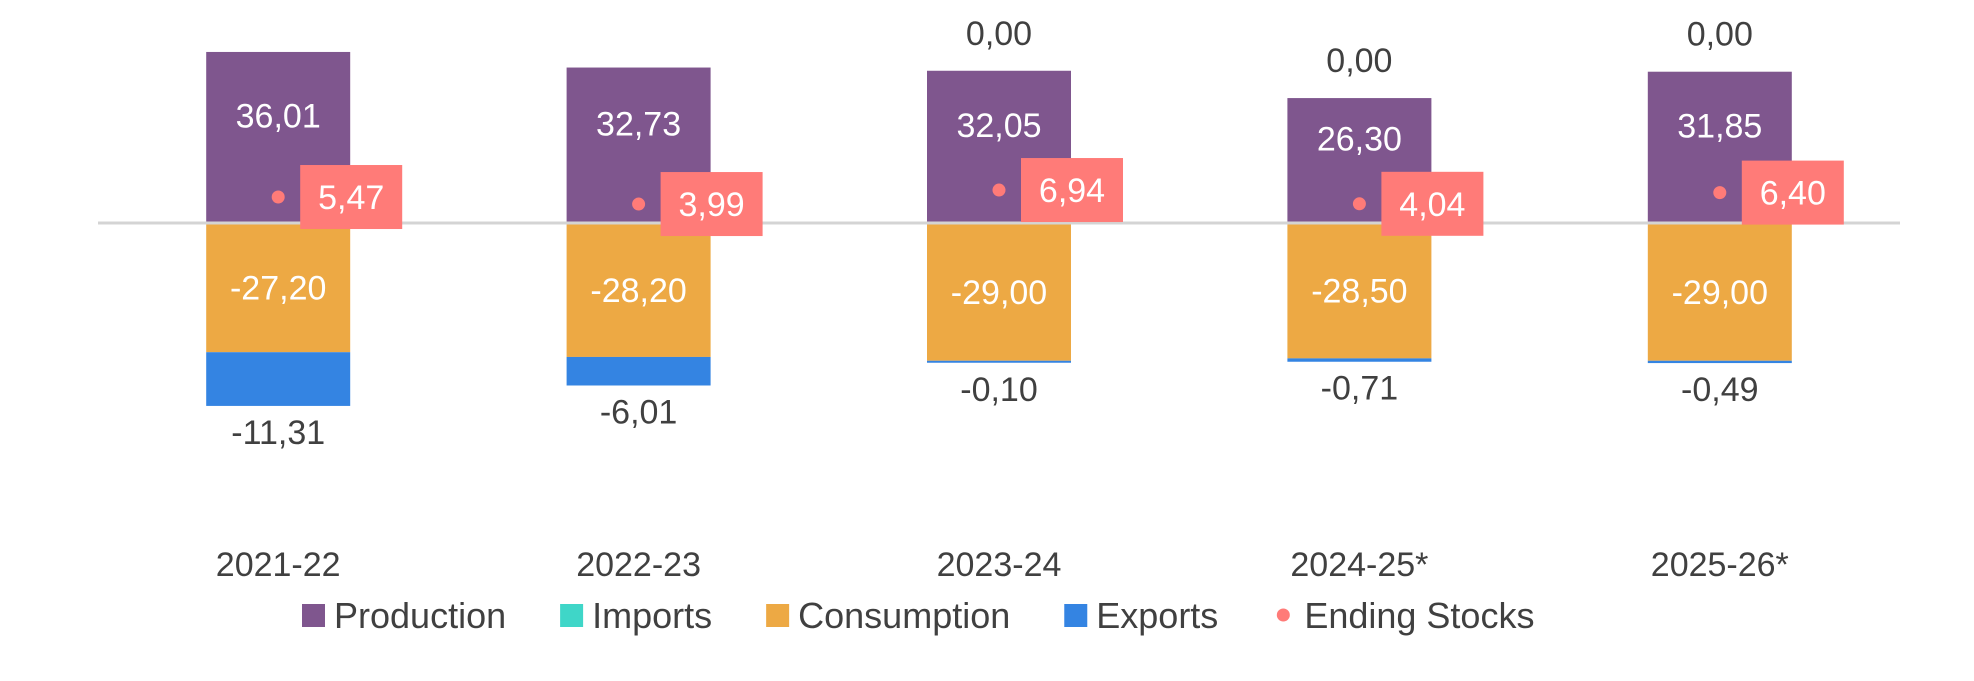 This screenshot has height=681, width=1974. Describe the element at coordinates (778, 615) in the screenshot. I see `legend-swatch-consumption` at that location.